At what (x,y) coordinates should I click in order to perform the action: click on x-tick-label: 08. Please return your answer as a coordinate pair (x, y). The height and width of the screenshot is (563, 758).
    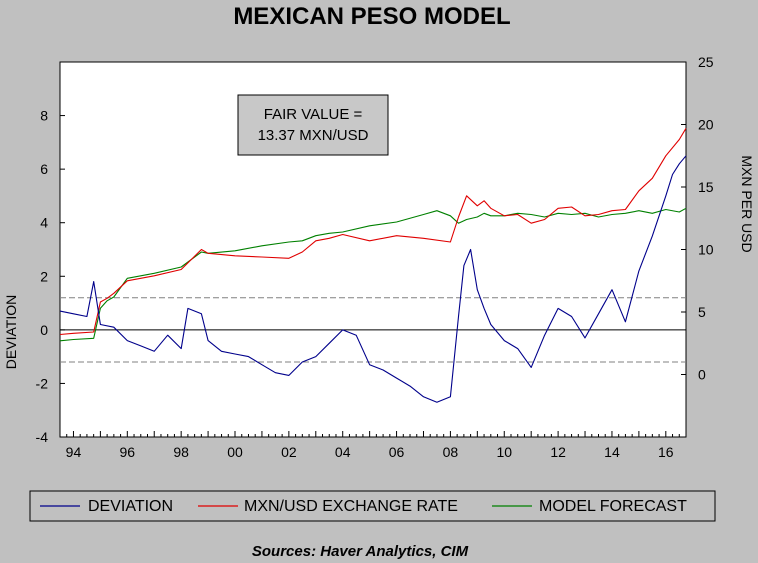
    Looking at the image, I should click on (451, 452).